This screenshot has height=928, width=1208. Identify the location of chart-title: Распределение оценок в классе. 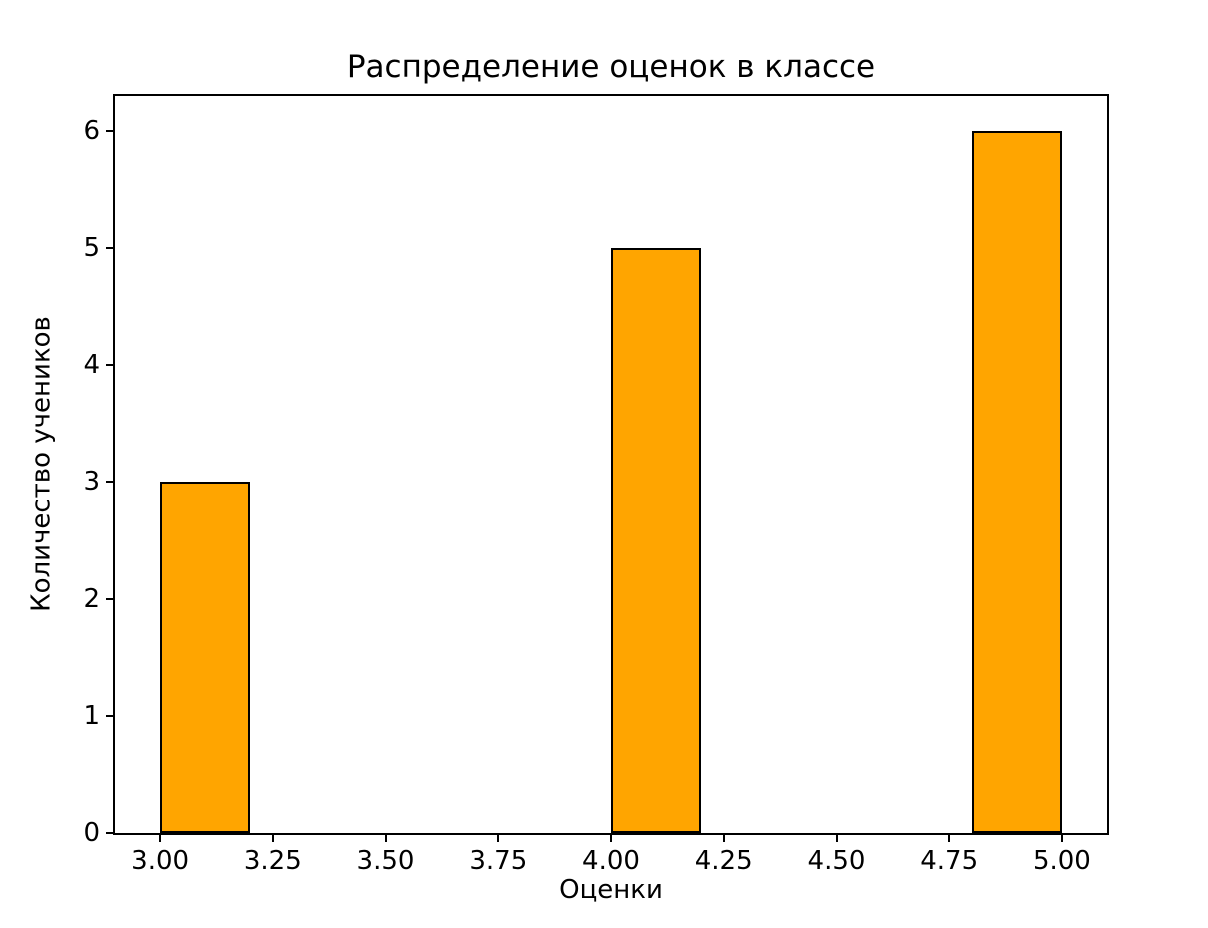
(611, 67).